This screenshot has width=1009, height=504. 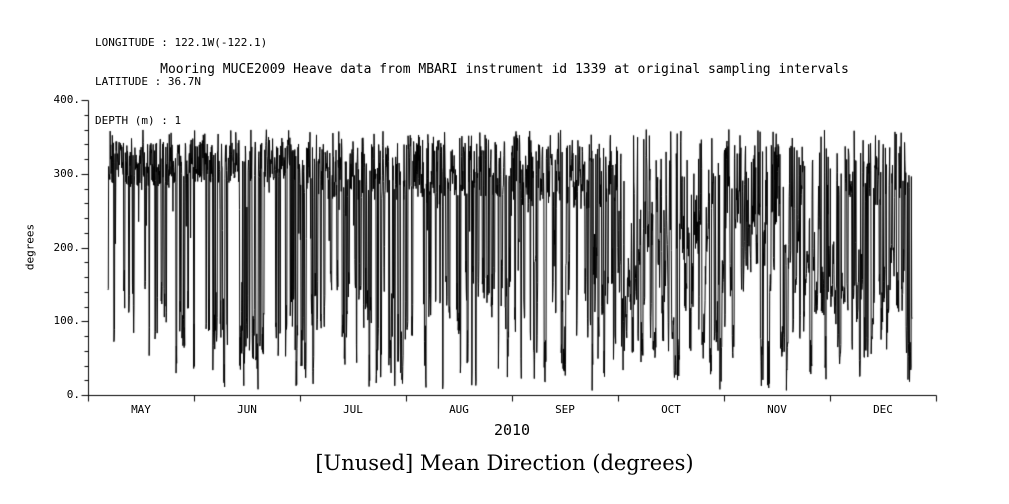 What do you see at coordinates (883, 409) in the screenshot?
I see `x-tick-label: DEC` at bounding box center [883, 409].